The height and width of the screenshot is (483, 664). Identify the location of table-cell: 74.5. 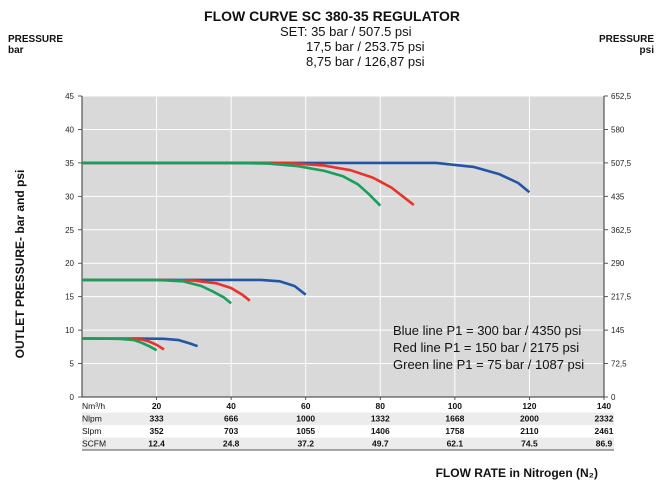
(529, 444).